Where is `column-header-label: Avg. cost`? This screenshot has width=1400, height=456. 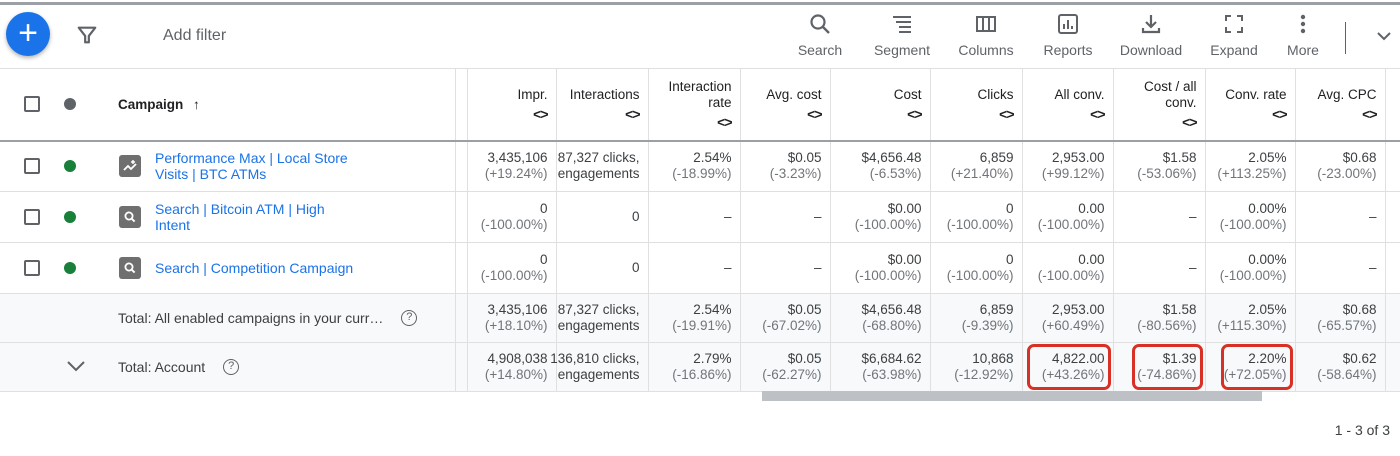
column-header-label: Avg. cost is located at coordinates (794, 94).